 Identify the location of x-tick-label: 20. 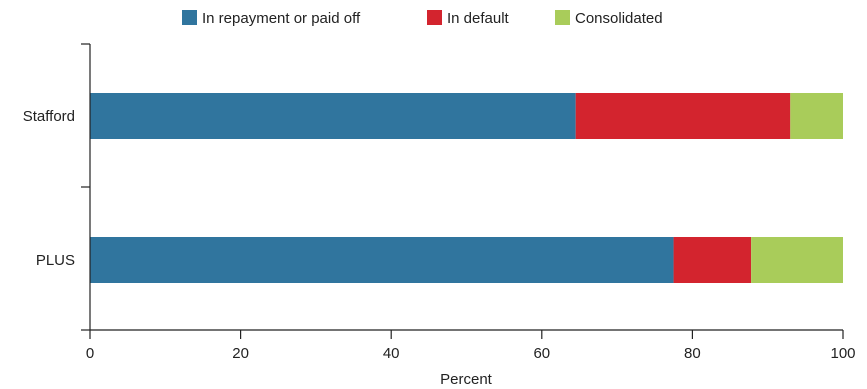
(240, 353).